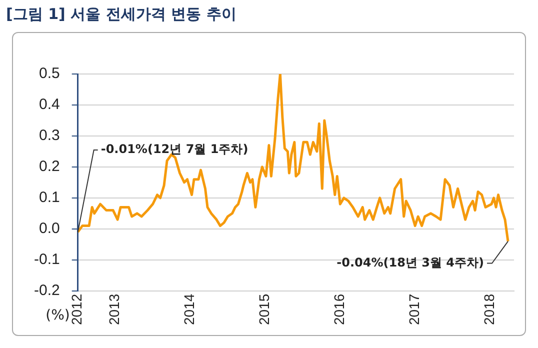  I want to click on annotation: -0.04%(18년 3월 4주차), so click(410, 262).